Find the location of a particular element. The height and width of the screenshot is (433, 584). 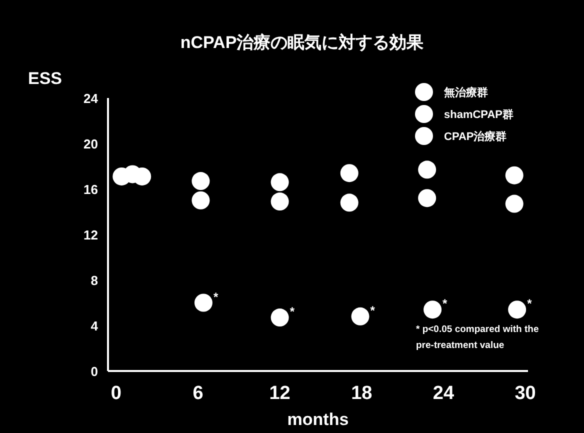

y-tick-label: 20 is located at coordinates (91, 144).